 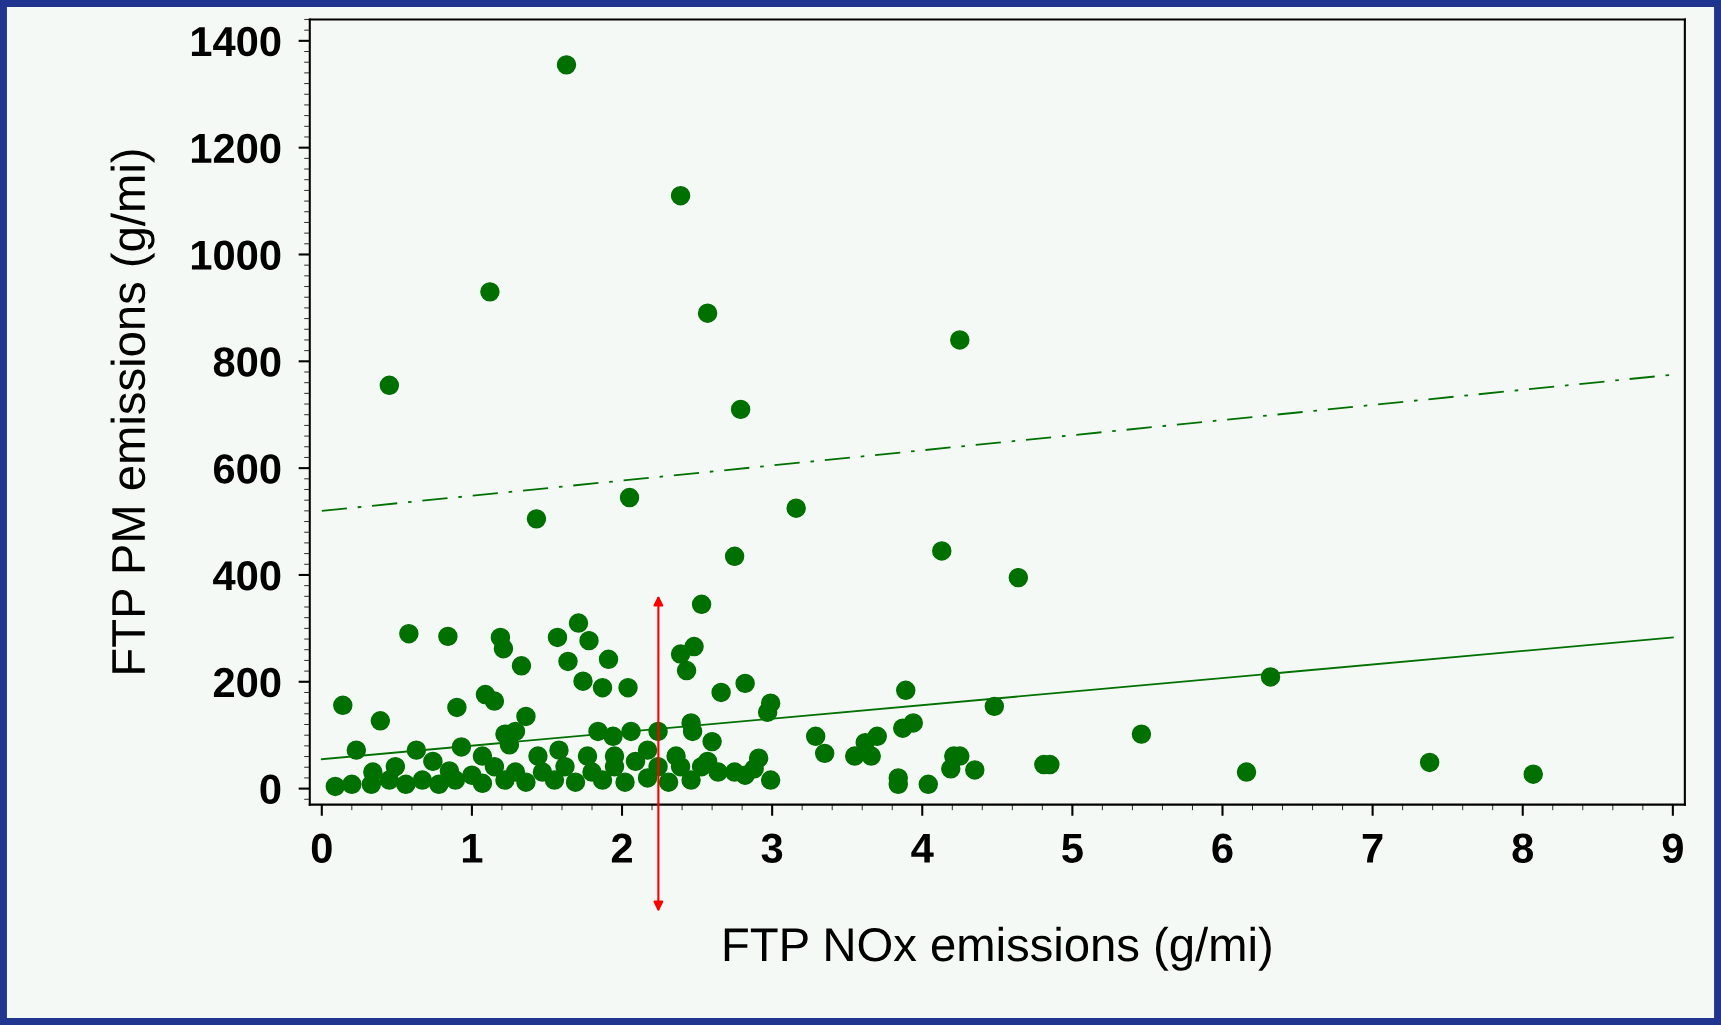 What do you see at coordinates (247, 362) in the screenshot?
I see `y-tick-label: 800` at bounding box center [247, 362].